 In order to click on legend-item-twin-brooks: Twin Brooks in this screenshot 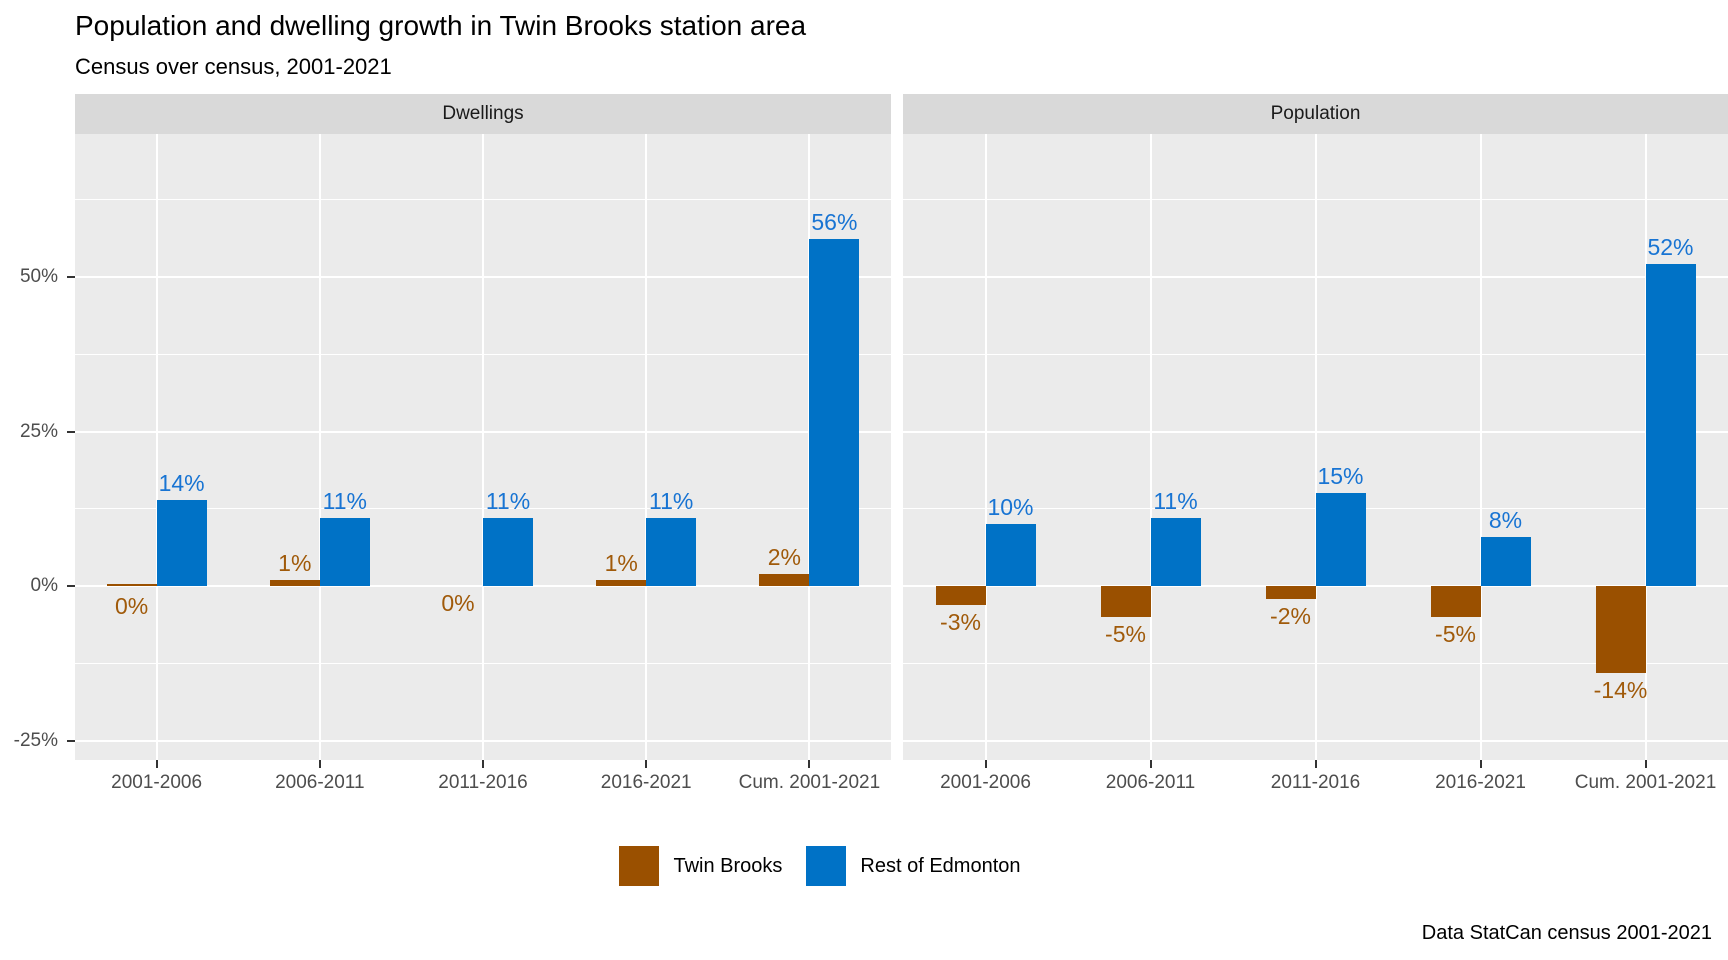, I will do `click(700, 866)`.